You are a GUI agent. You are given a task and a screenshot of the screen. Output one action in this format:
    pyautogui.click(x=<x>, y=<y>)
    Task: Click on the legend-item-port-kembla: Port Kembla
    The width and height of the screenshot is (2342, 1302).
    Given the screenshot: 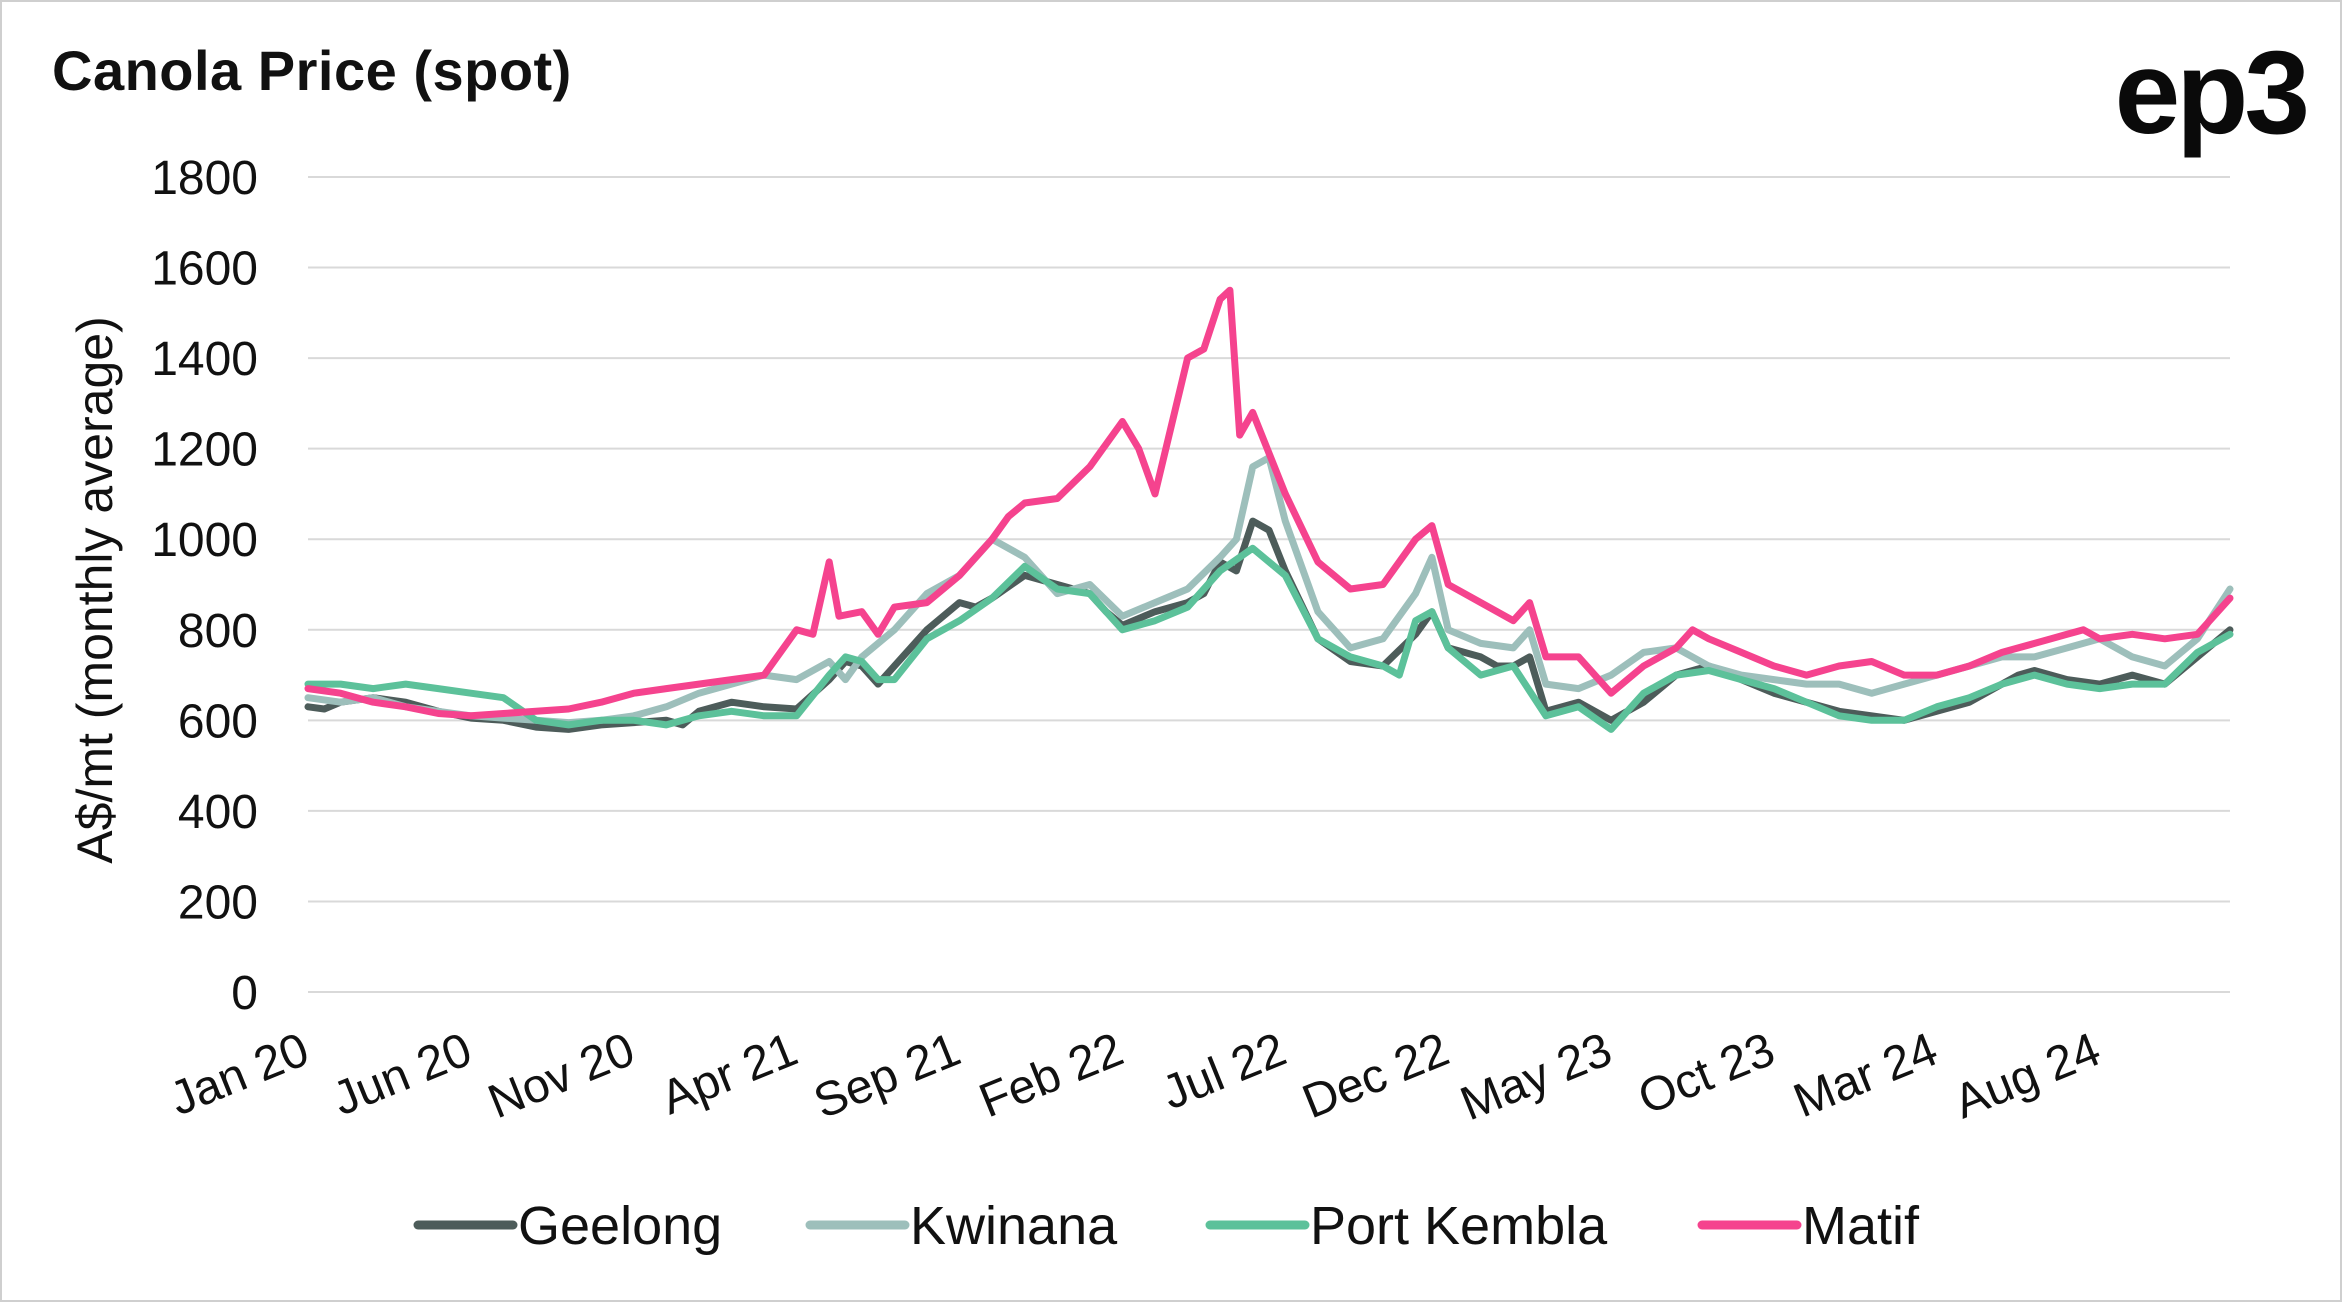 What is the action you would take?
    pyautogui.click(x=1406, y=1226)
    